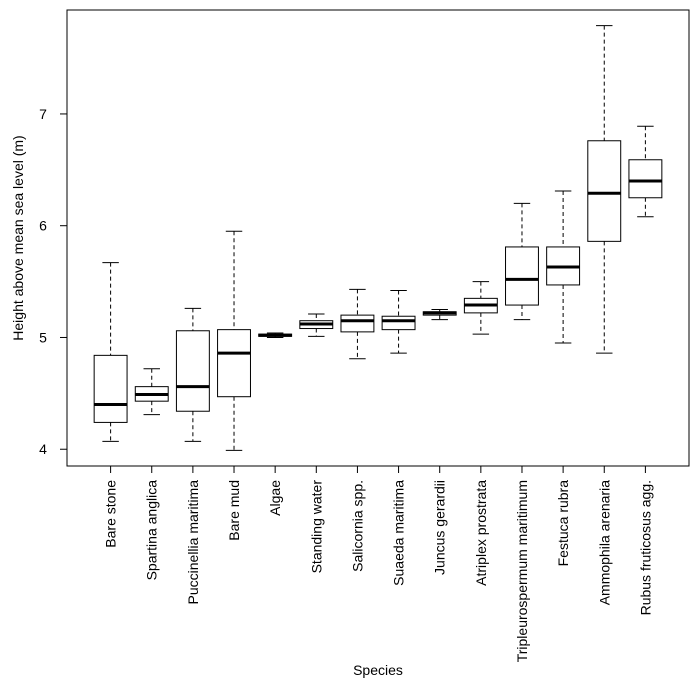 This screenshot has height=700, width=700. I want to click on x-tick-label: Ammophila arenaria, so click(604, 542).